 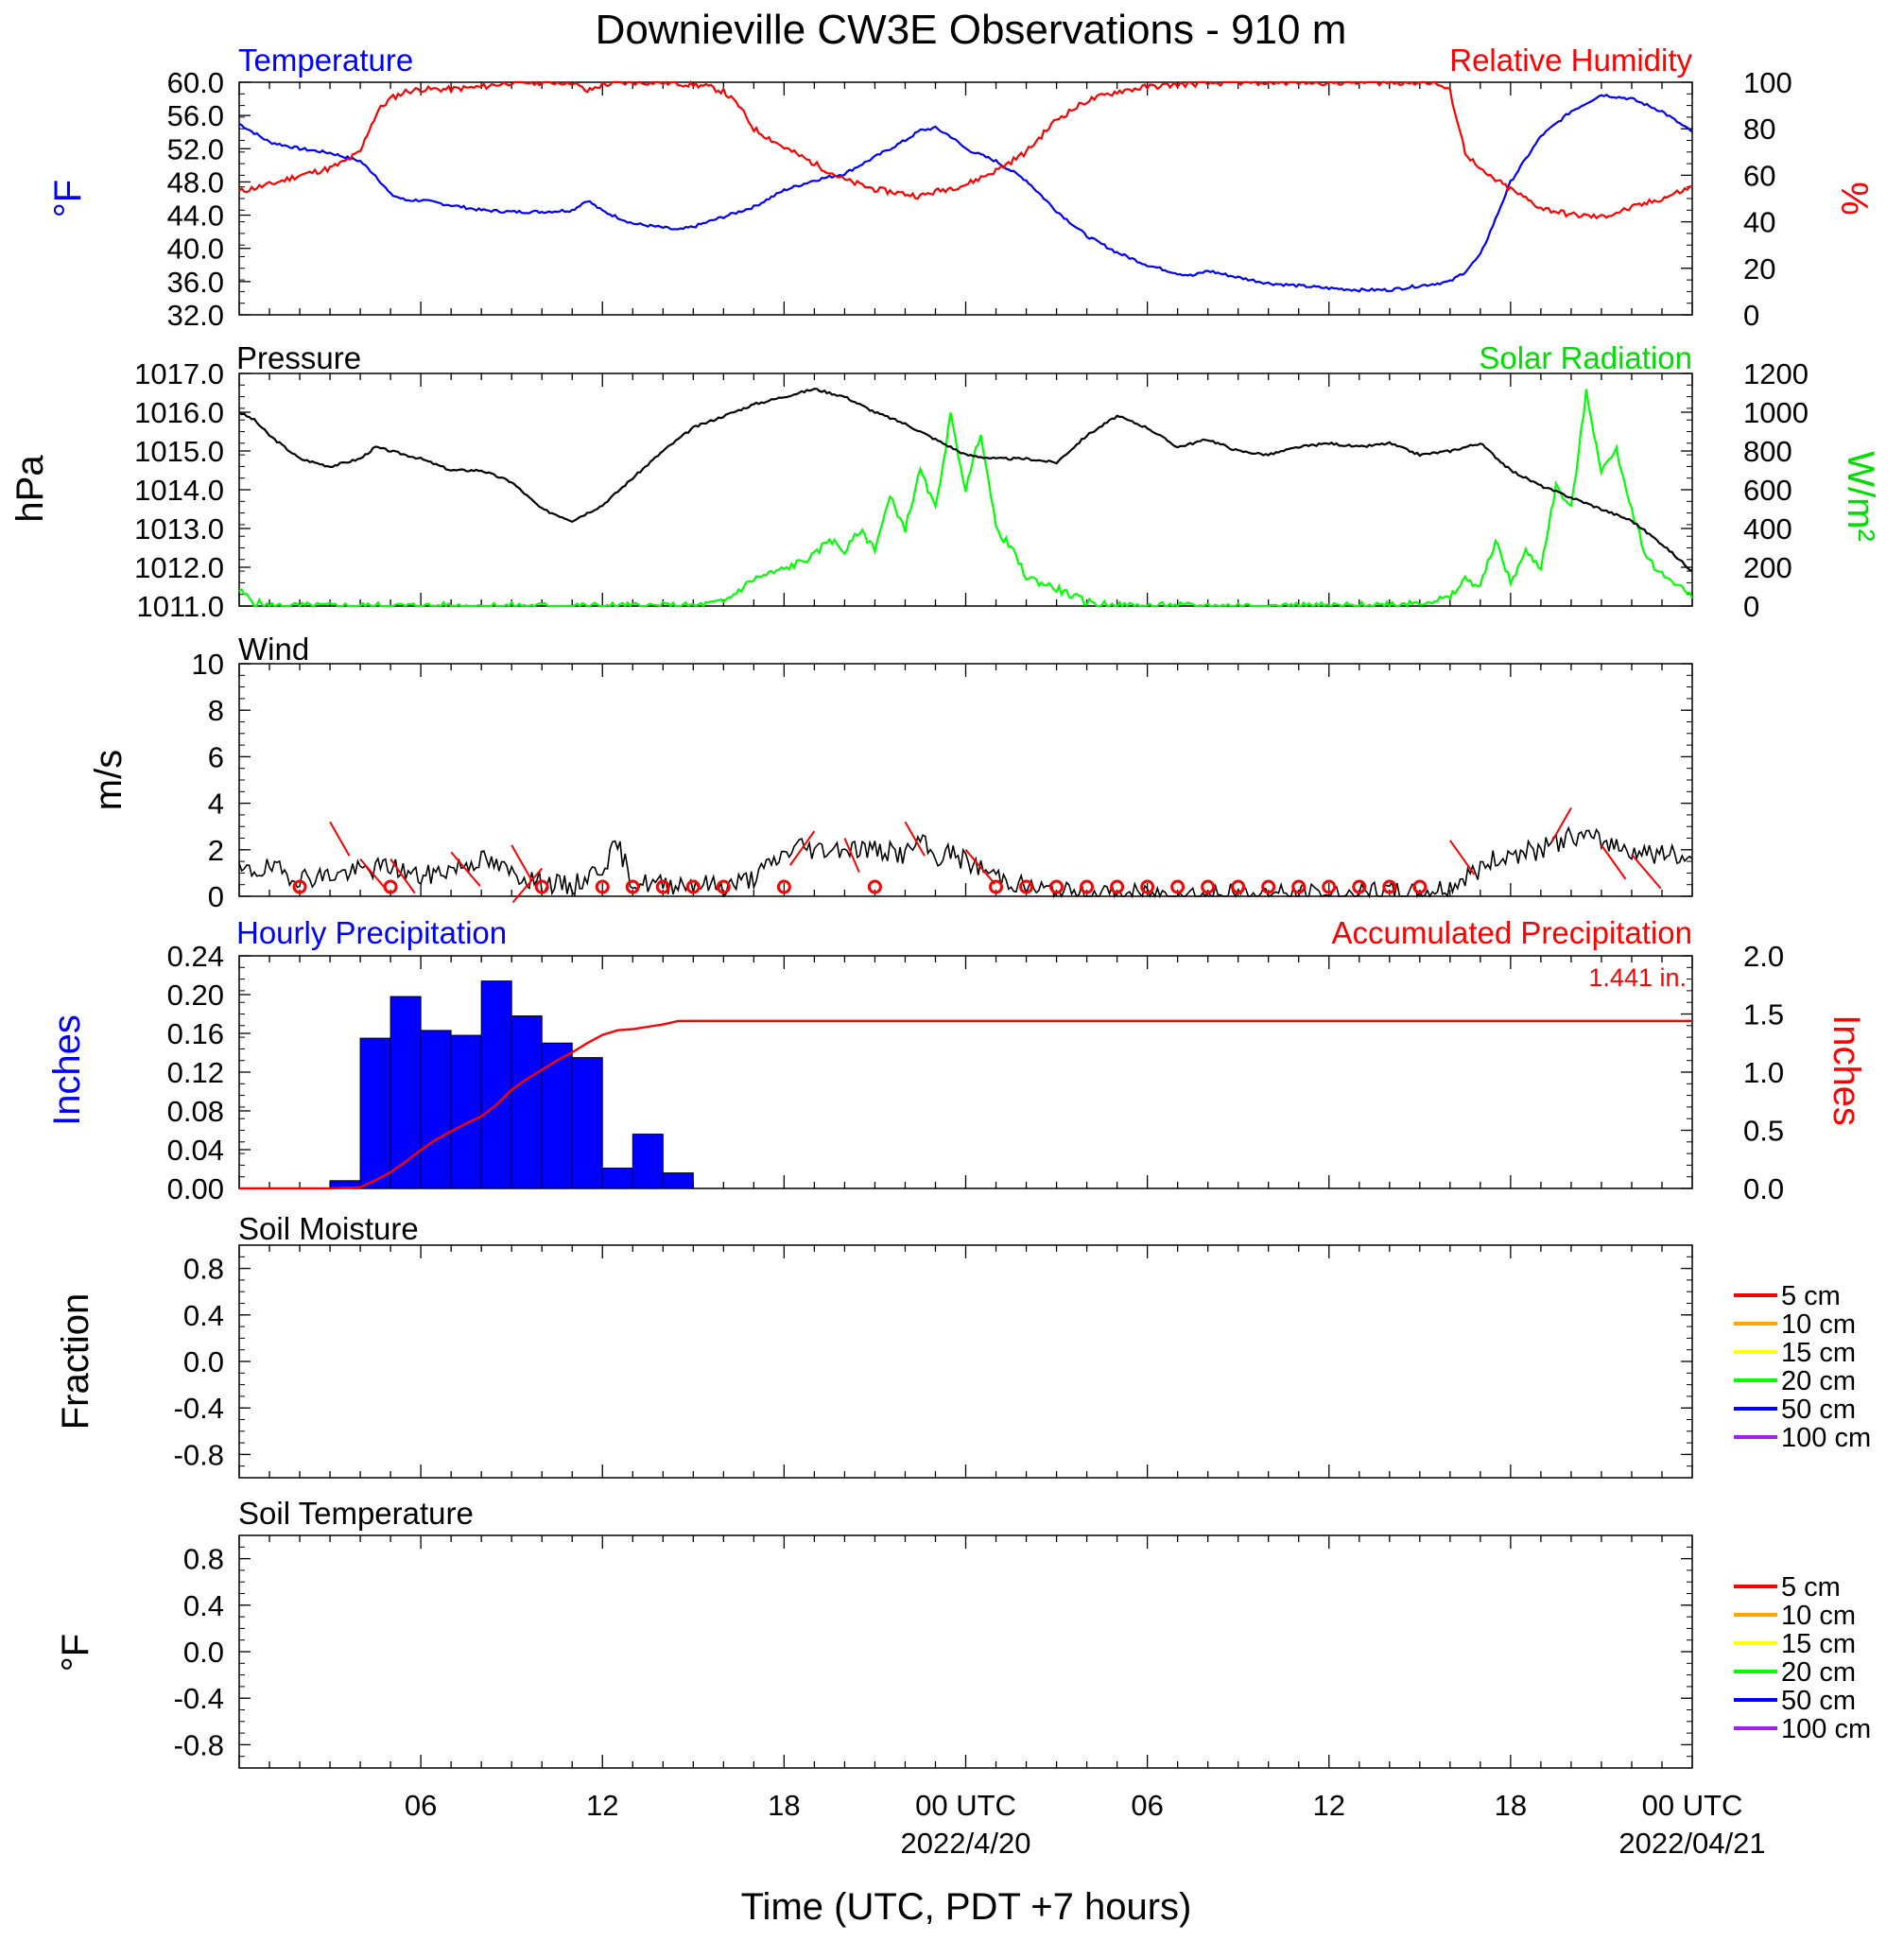 What do you see at coordinates (966, 481) in the screenshot?
I see `pressure-line` at bounding box center [966, 481].